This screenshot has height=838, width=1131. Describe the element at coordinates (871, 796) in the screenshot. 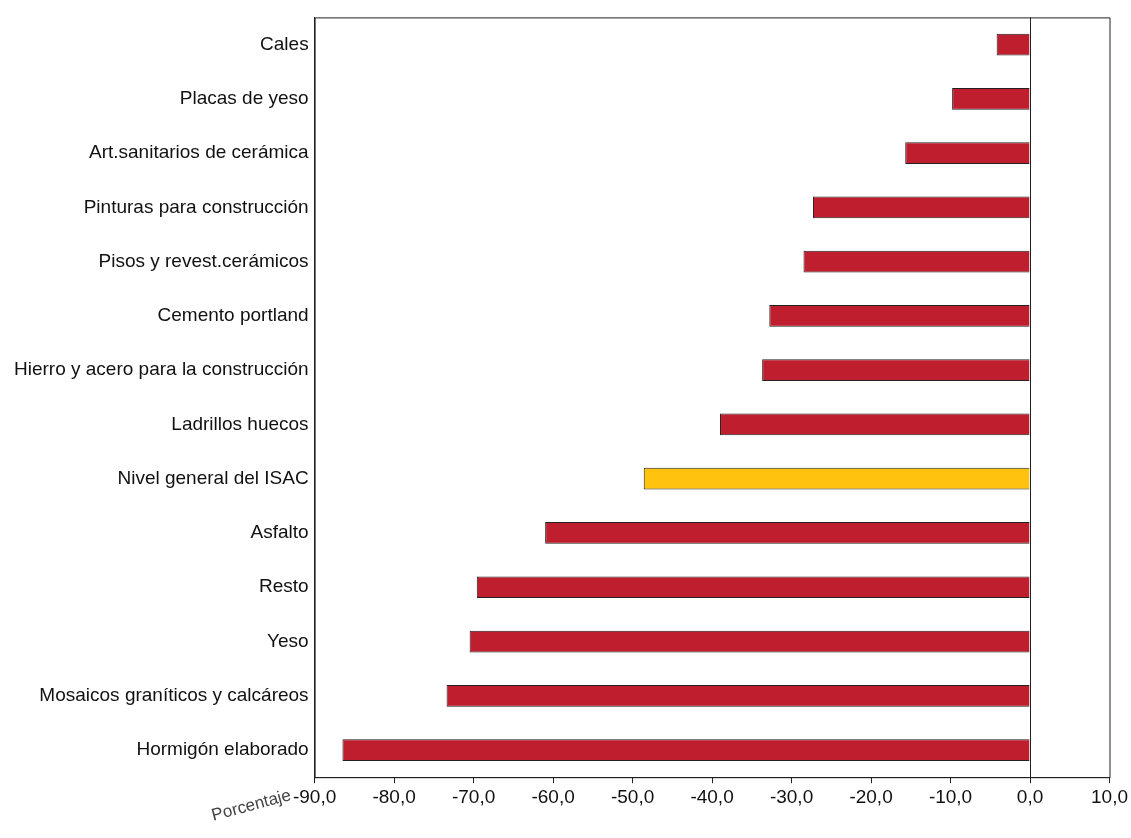

I see `x-tick-label: -20,0` at that location.